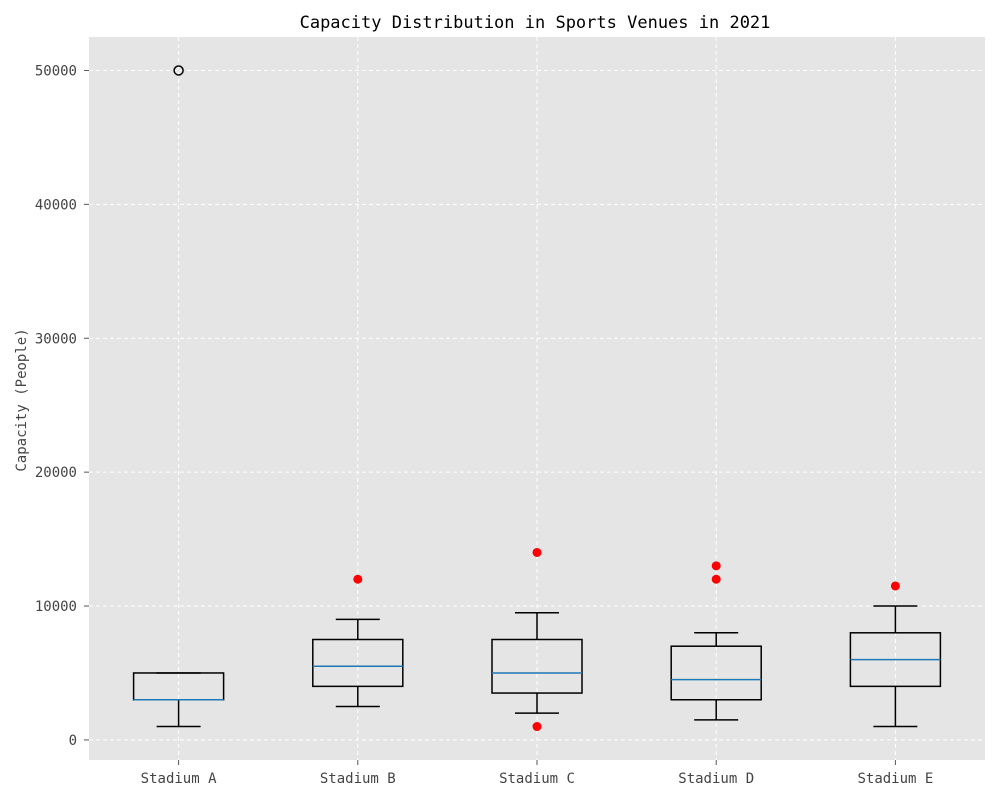 The width and height of the screenshot is (1000, 800). I want to click on box-stadium-e, so click(895, 654).